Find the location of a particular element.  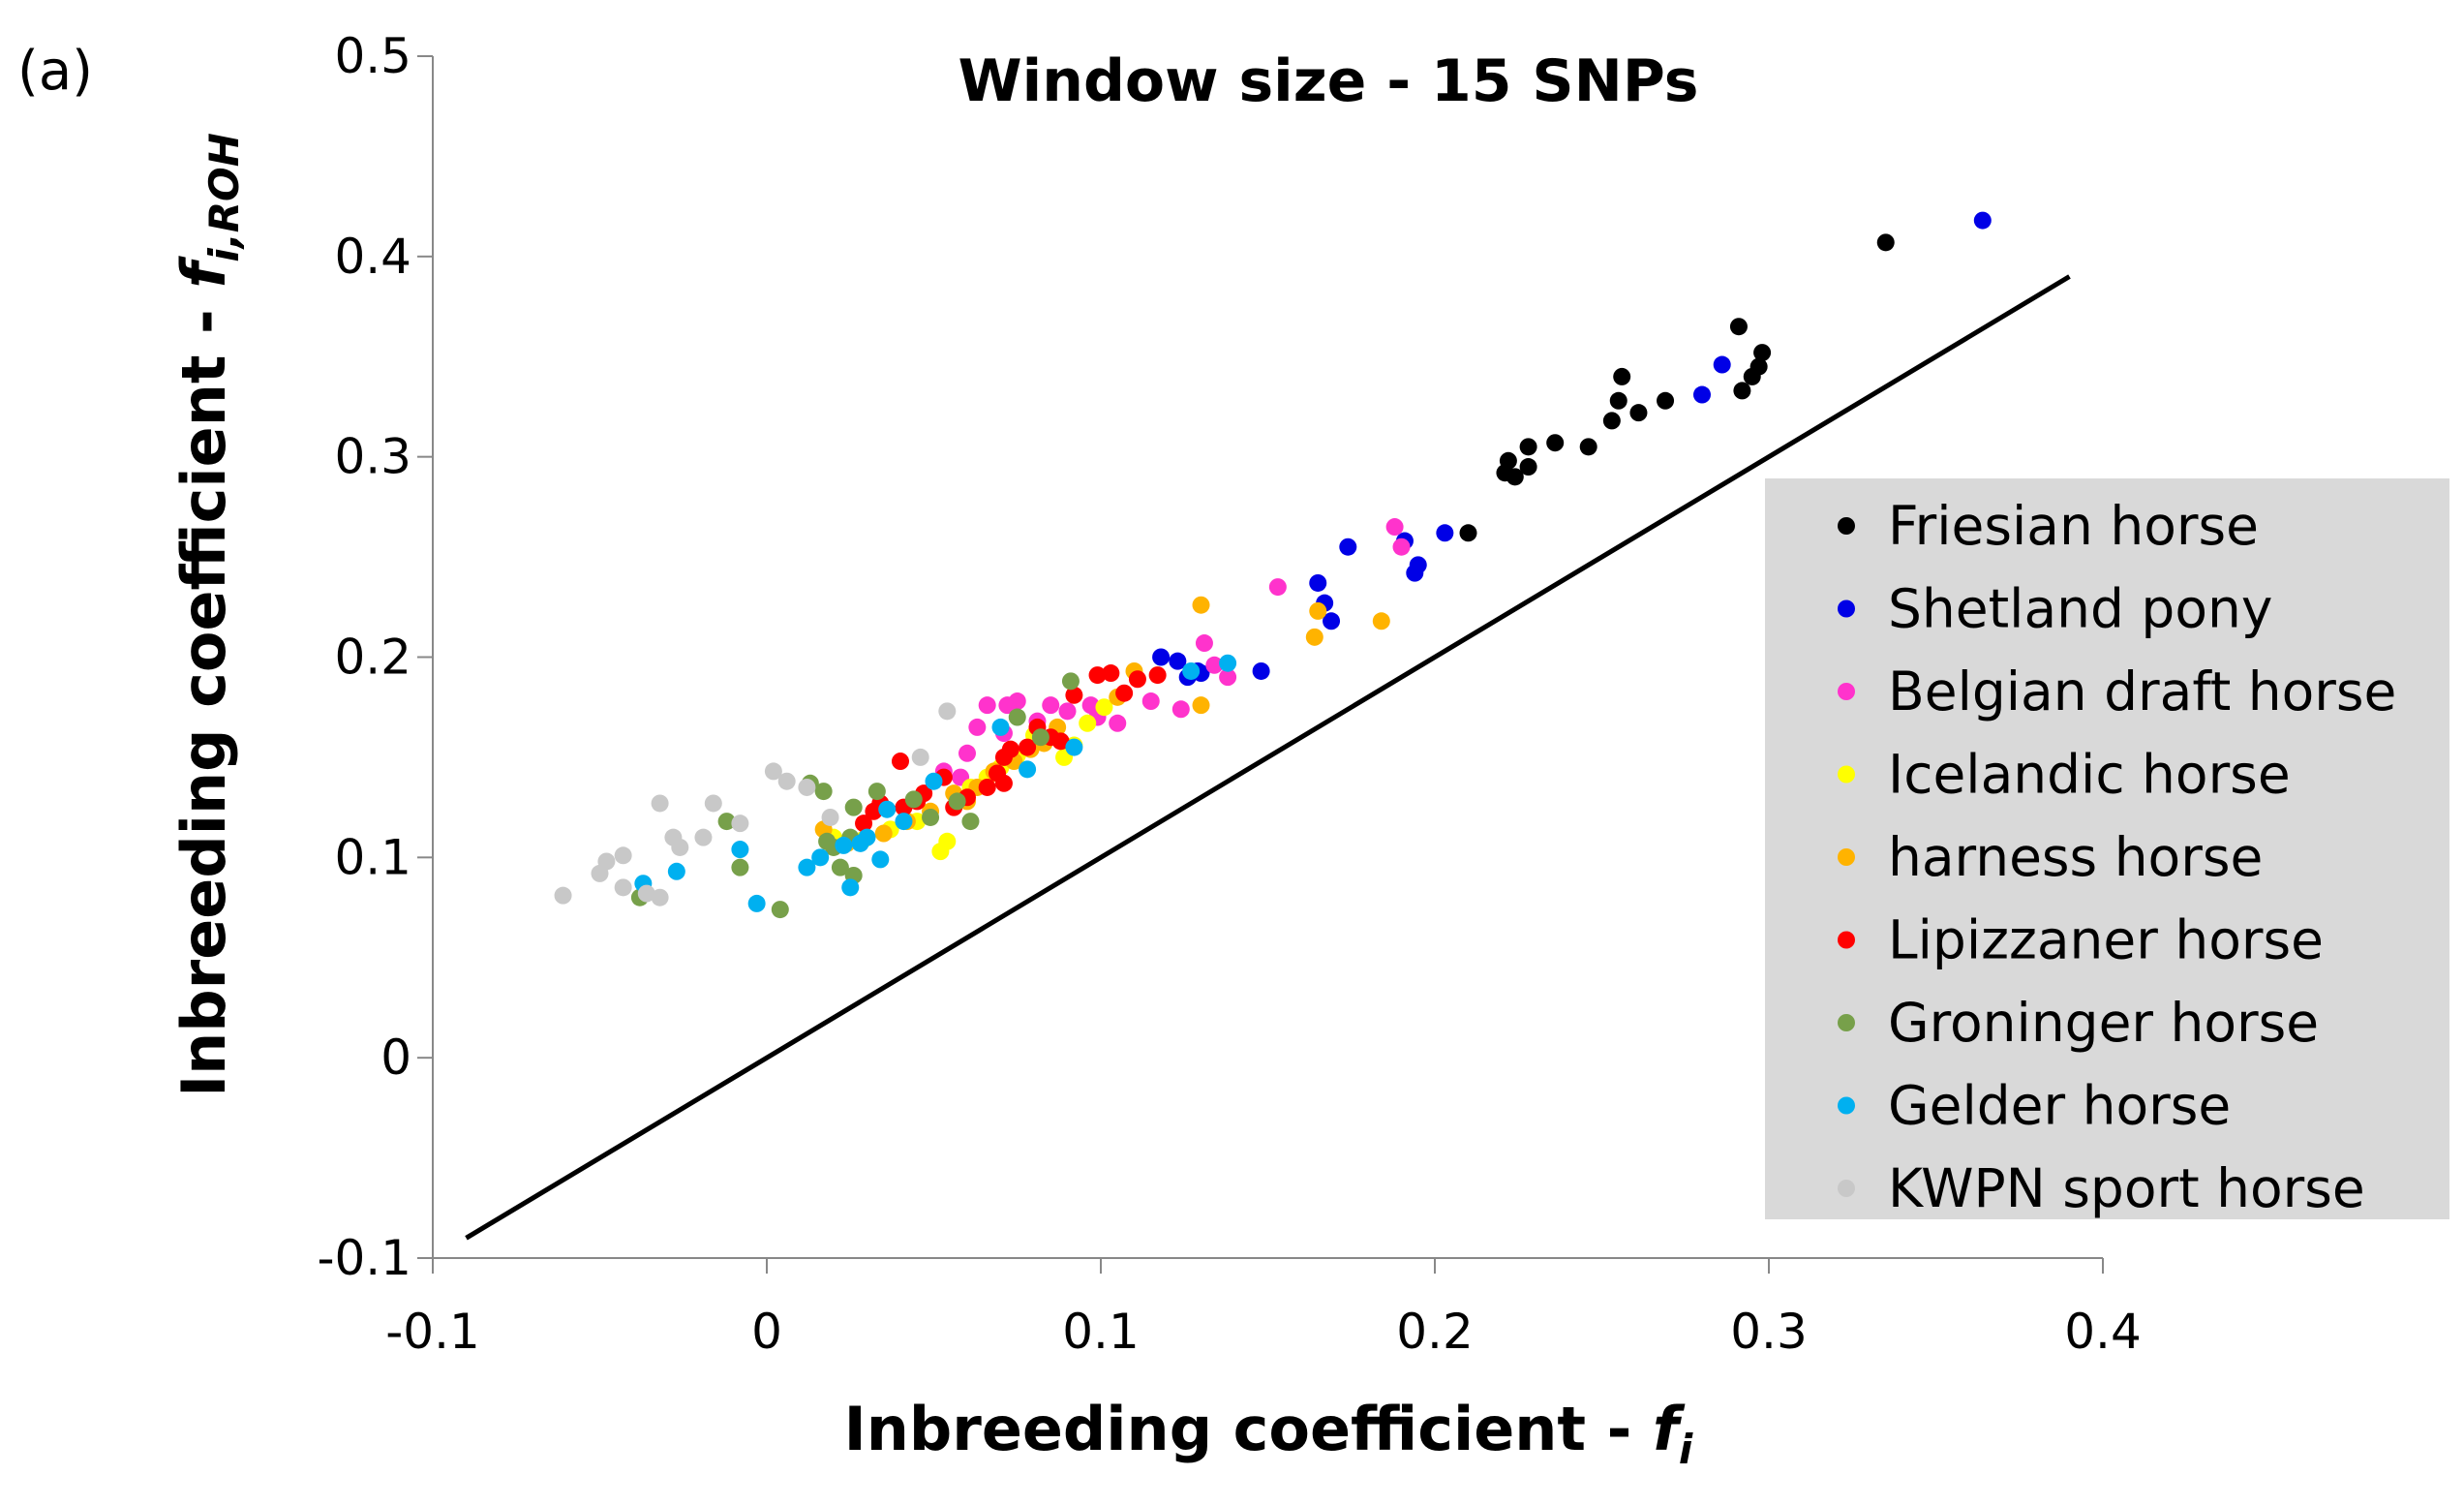

x-tick-label: 0.3 is located at coordinates (1769, 1332).